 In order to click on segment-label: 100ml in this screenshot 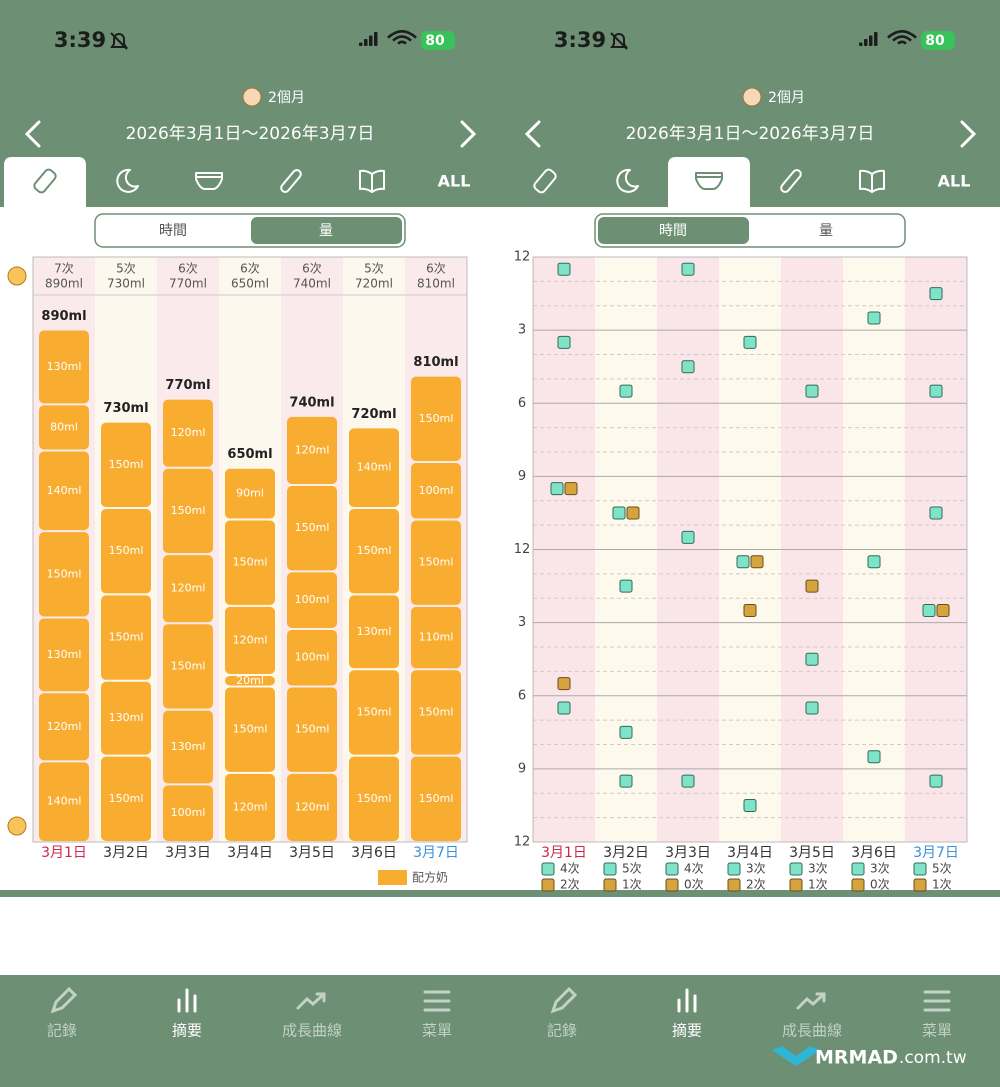, I will do `click(312, 599)`.